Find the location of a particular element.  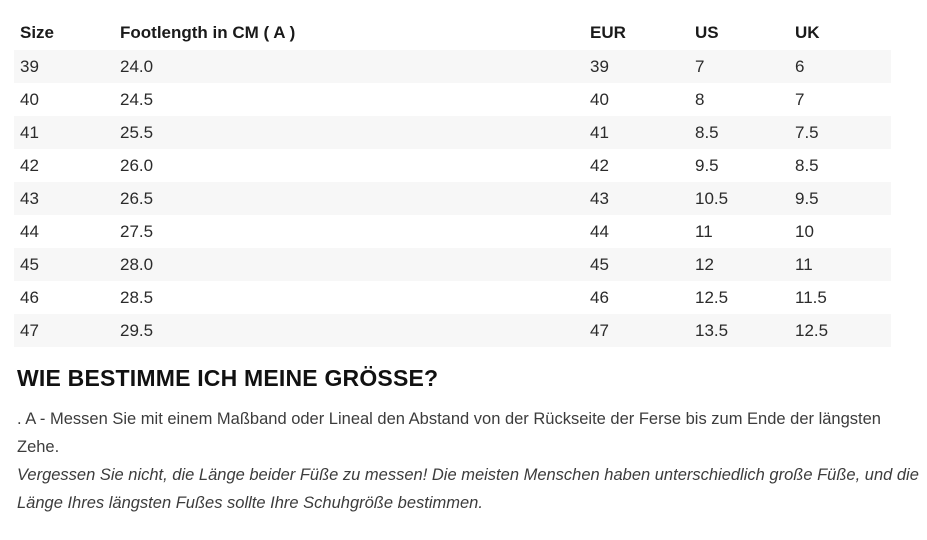

table-row: 46 28.5 46 12.5 11.5 is located at coordinates (452, 297).